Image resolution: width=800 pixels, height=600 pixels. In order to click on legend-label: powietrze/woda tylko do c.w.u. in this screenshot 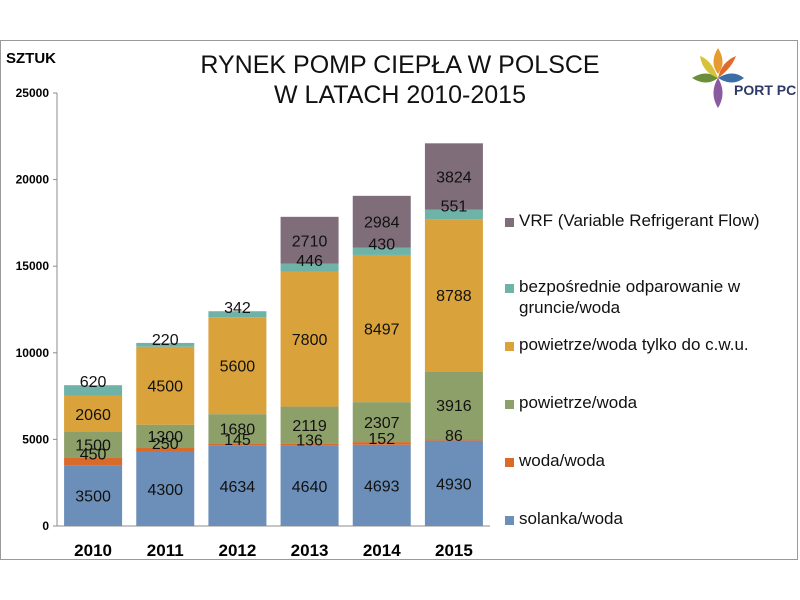, I will do `click(634, 344)`.